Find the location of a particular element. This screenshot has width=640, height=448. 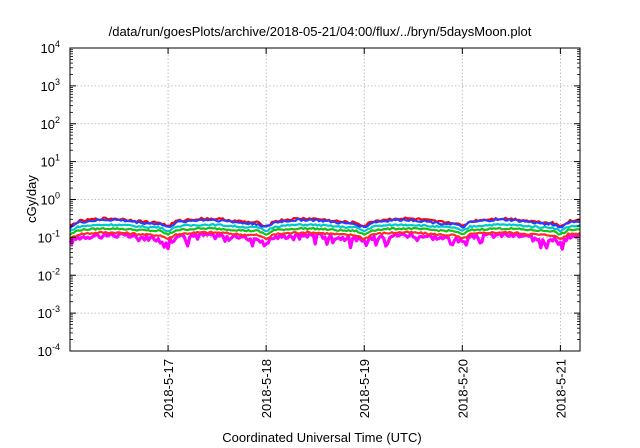

x-tick-label: 2018-5-18 is located at coordinates (266, 388).